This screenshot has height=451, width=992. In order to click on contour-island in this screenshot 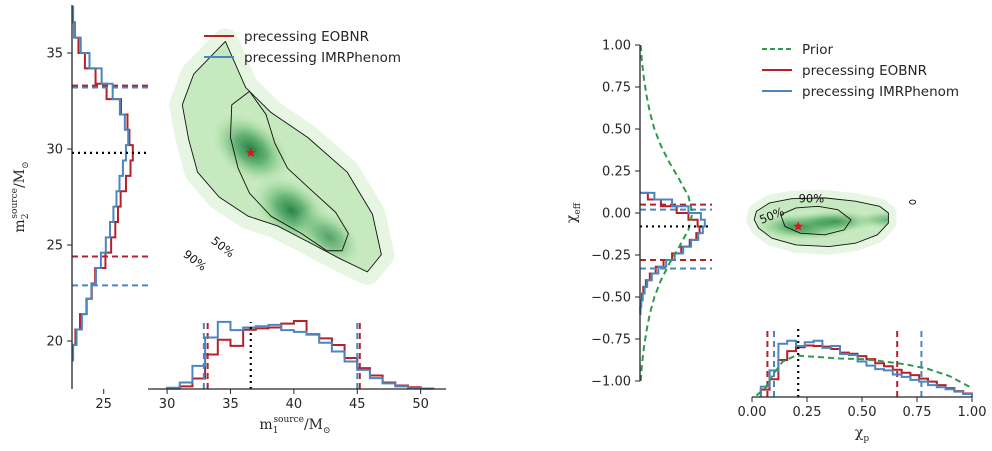, I will do `click(913, 202)`.